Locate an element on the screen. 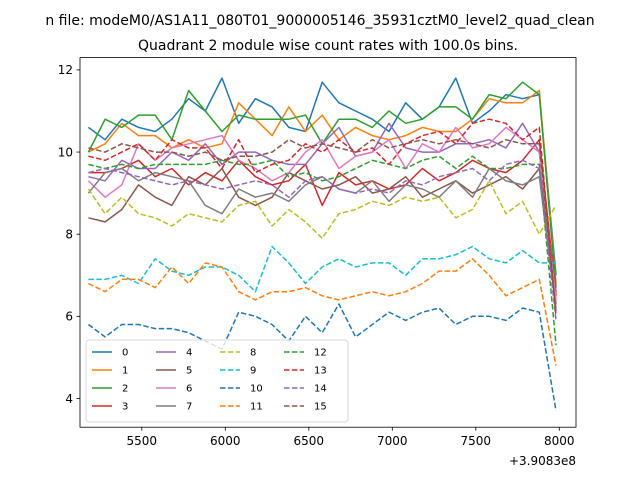 Image resolution: width=640 pixels, height=480 pixels. x-tick-label: 6500 is located at coordinates (309, 441).